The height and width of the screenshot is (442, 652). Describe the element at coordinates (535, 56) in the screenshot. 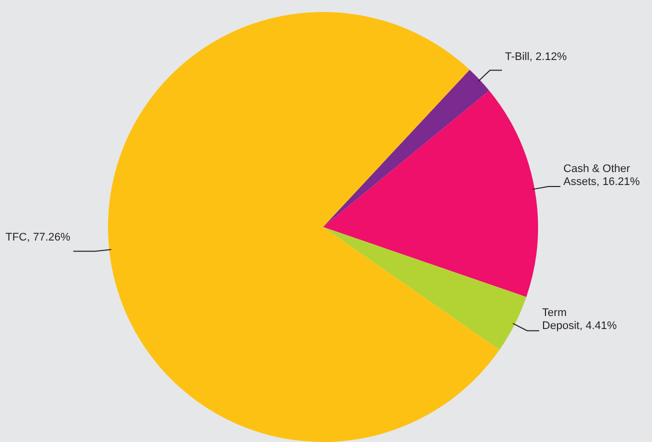

I see `slice-label: T-Bill, 2.12%` at that location.